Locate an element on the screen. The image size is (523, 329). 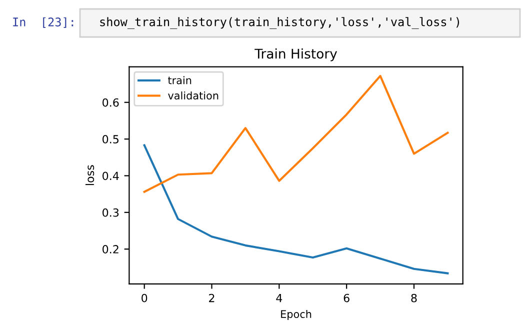
x-tick-label: 8 is located at coordinates (414, 298).